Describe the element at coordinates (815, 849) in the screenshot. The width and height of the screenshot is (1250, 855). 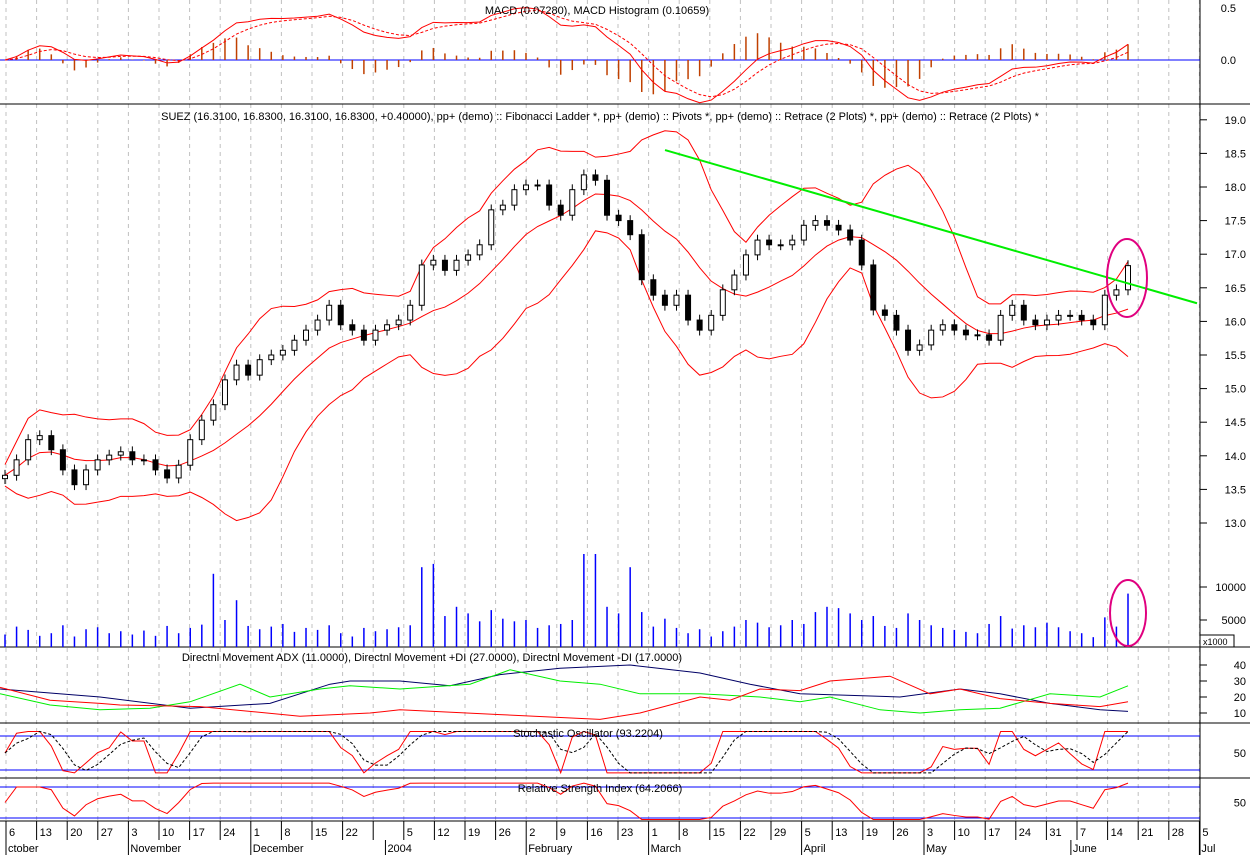
I see `month-label: April` at that location.